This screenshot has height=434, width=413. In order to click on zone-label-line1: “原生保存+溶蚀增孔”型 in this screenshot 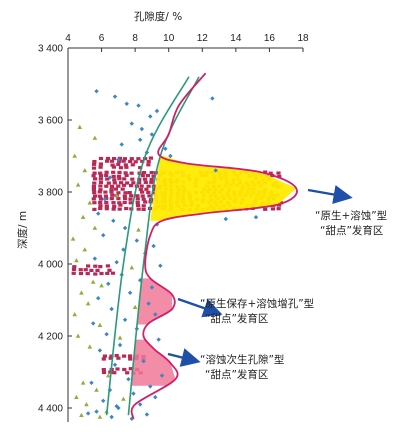, I will do `click(257, 303)`.